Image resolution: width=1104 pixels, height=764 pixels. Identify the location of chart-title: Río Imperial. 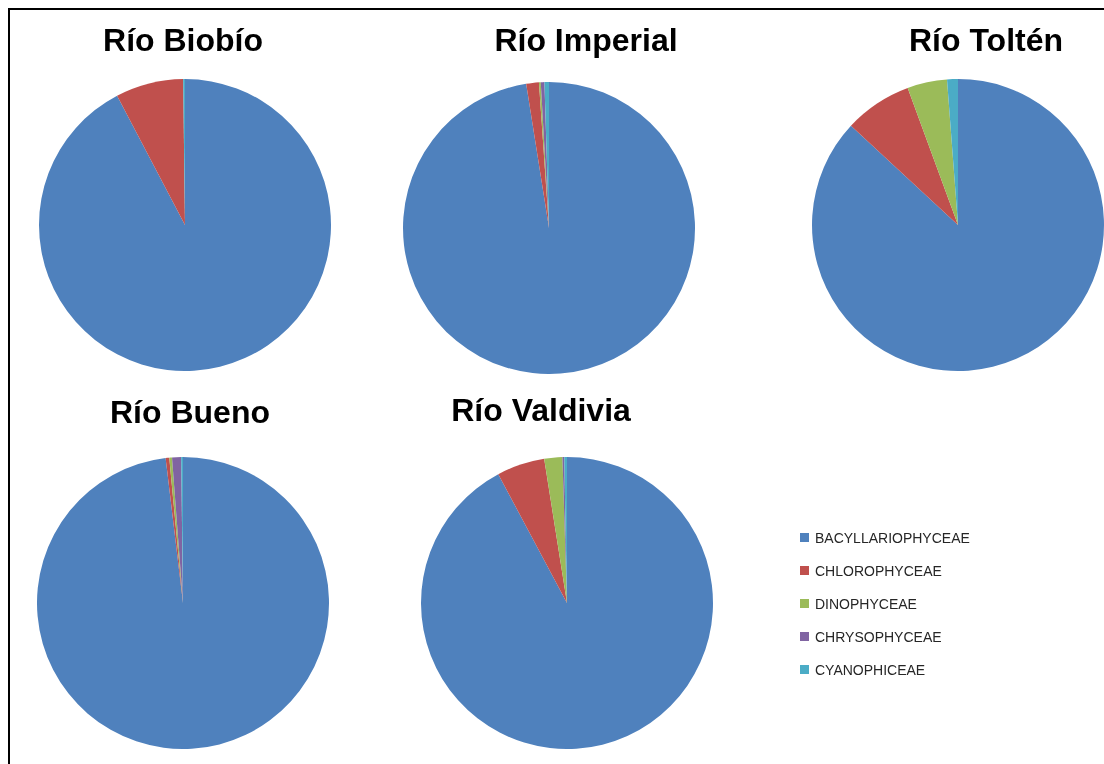
(586, 40).